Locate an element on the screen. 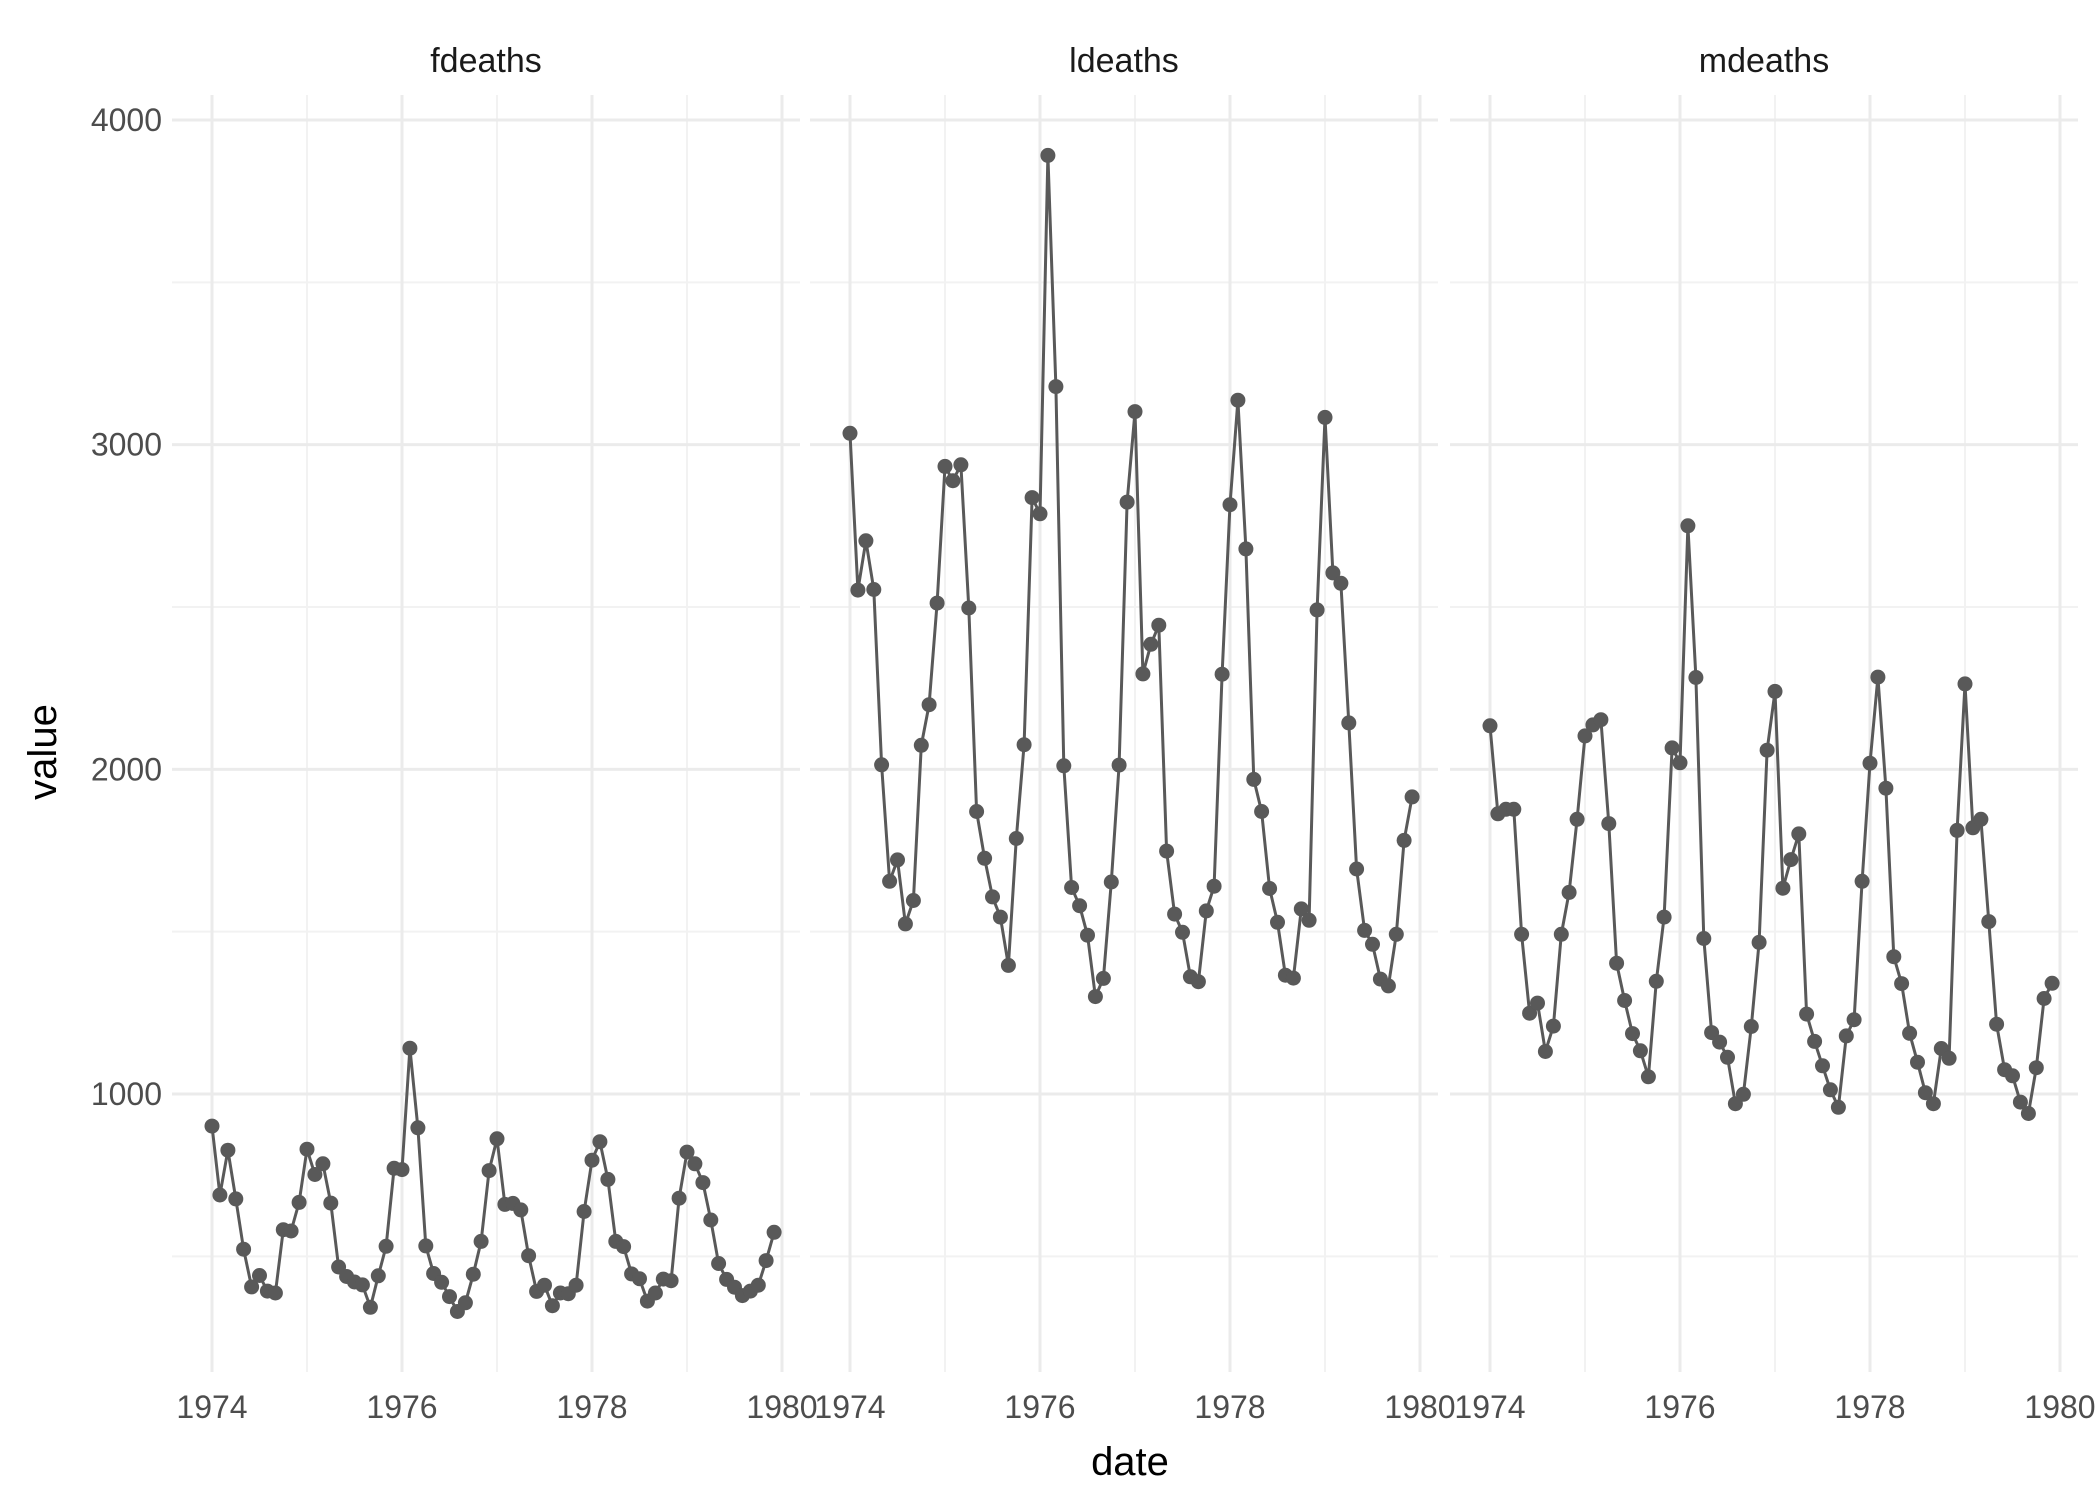  x-tick-label: 1976 is located at coordinates (1679, 1407).